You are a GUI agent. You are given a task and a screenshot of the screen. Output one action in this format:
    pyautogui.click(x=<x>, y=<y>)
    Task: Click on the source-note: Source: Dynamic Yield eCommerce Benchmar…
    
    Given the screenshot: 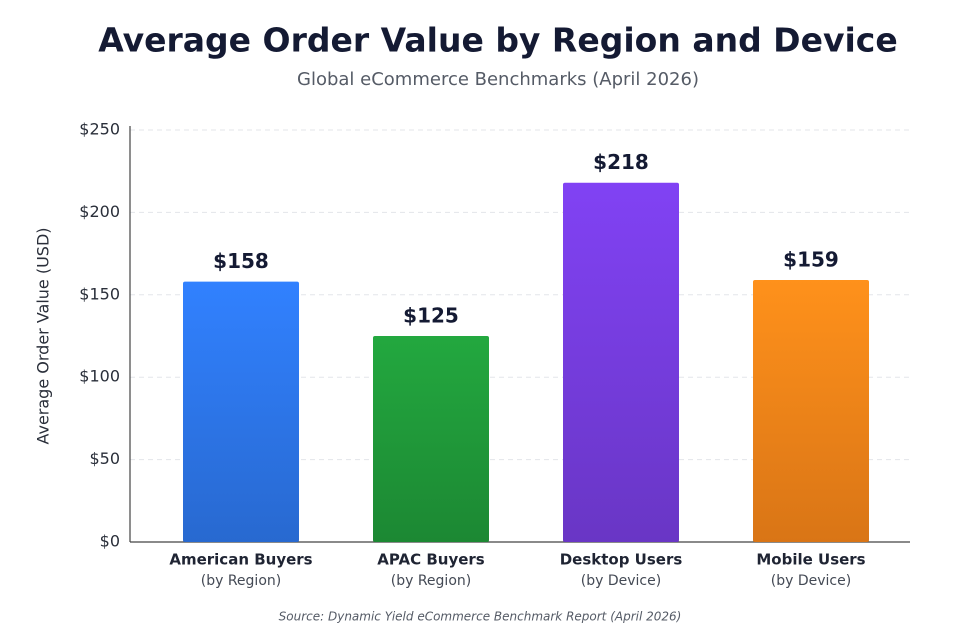 What is the action you would take?
    pyautogui.click(x=480, y=617)
    